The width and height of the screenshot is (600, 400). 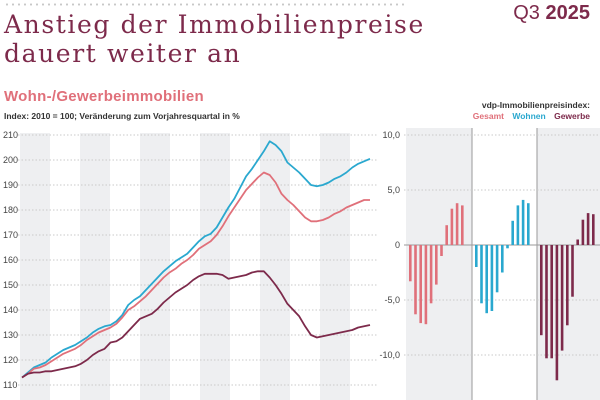 I want to click on title-line-1: Anstieg der Immobilienpreise, so click(x=214, y=24).